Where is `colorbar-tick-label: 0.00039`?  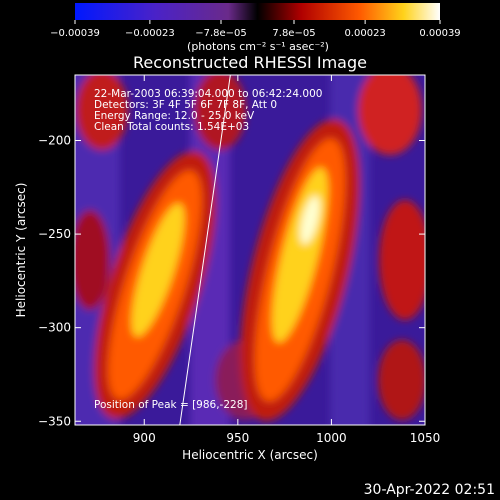 colorbar-tick-label: 0.00039 is located at coordinates (439, 33).